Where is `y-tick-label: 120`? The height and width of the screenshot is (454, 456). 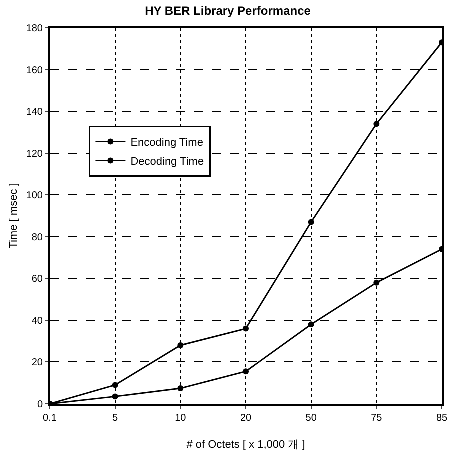 y-tick-label: 120 is located at coordinates (35, 154).